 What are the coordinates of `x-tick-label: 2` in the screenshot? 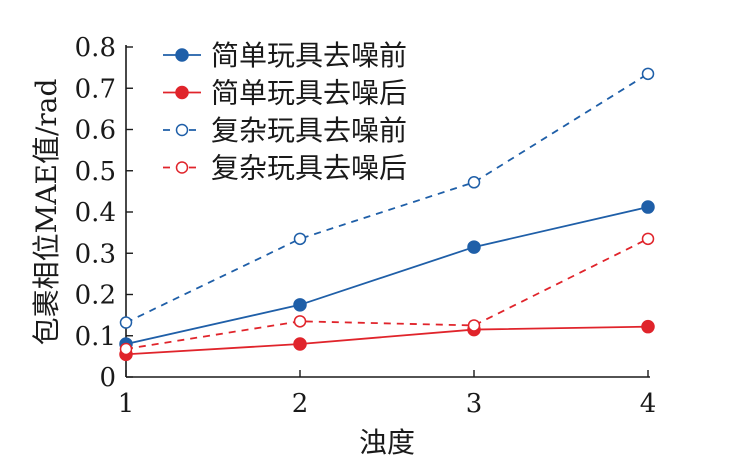 It's located at (300, 404).